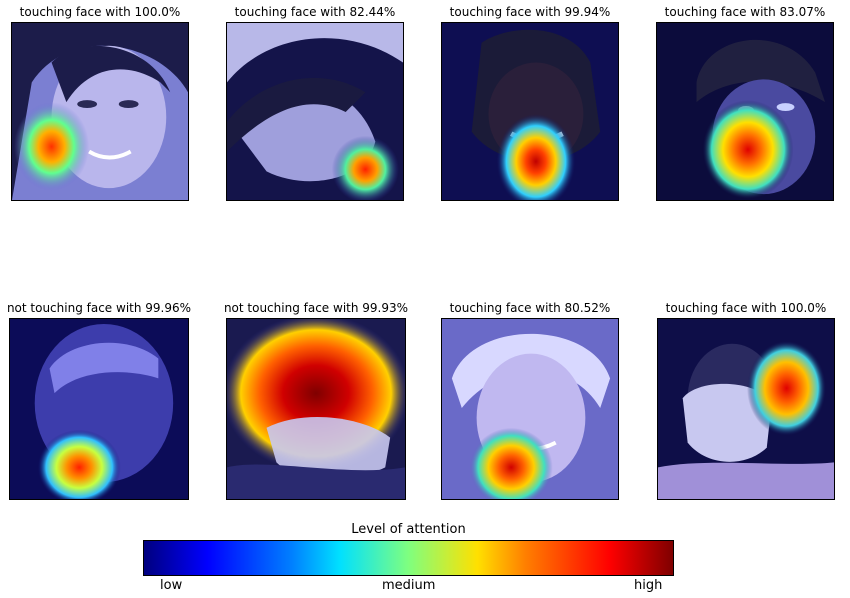  I want to click on panel-caption: touching face with 80.52%, so click(530, 308).